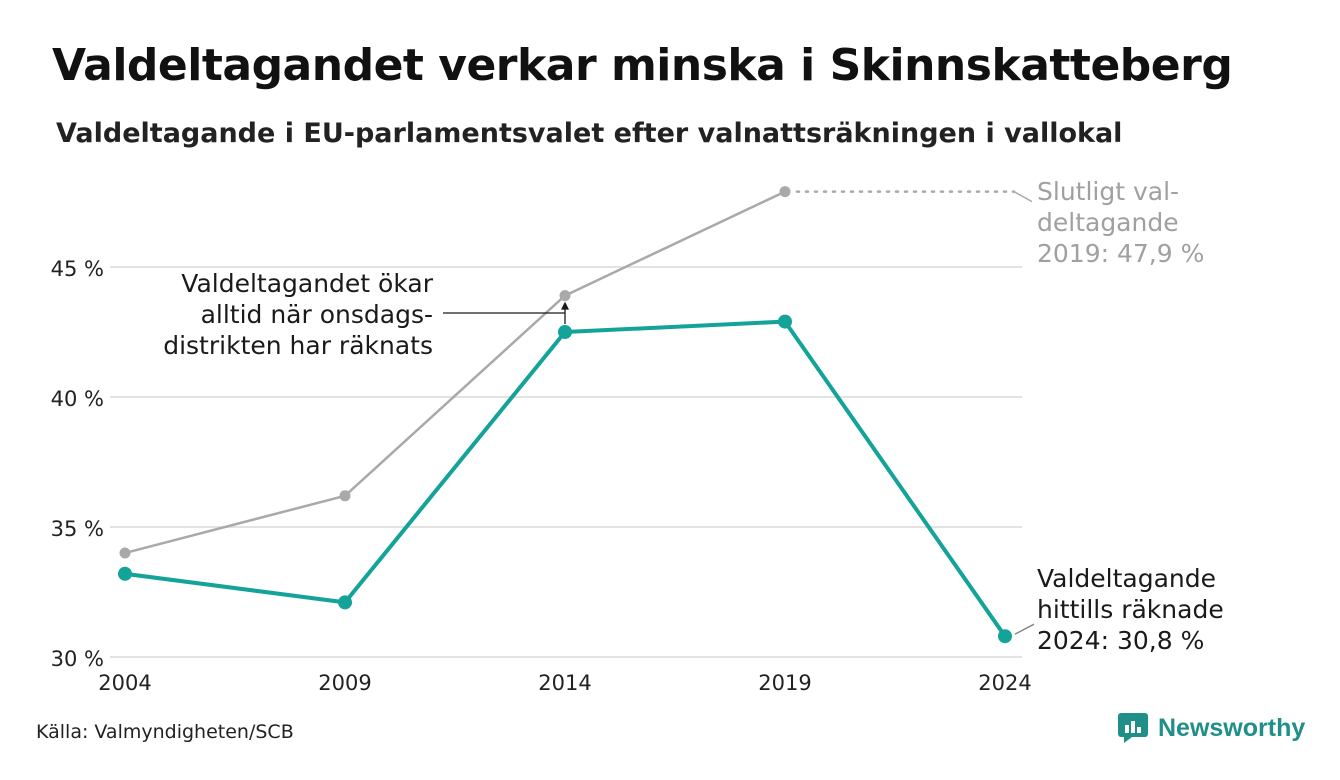  Describe the element at coordinates (165, 732) in the screenshot. I see `source-note: Källa: Valmyndigheten/SCB` at that location.